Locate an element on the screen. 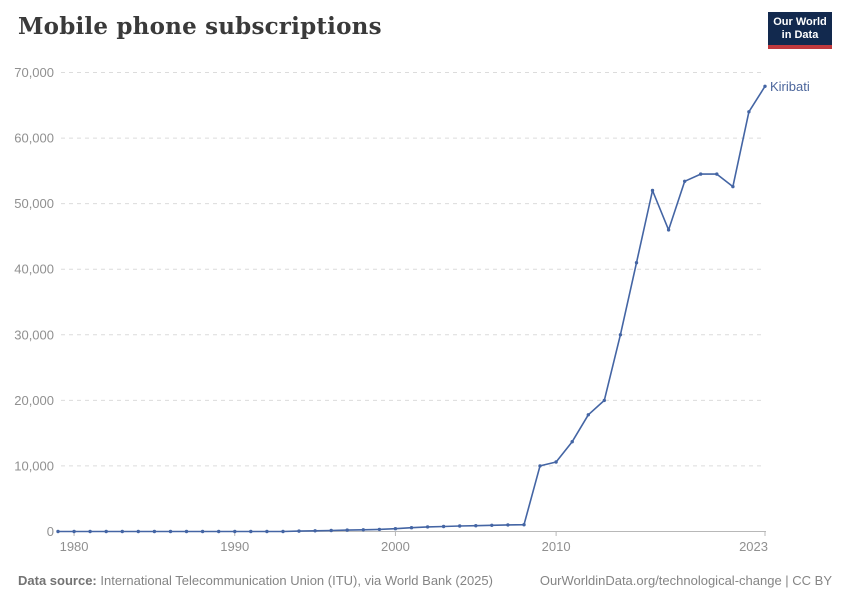 The width and height of the screenshot is (850, 600). y-axis-tick-label: 10,000 is located at coordinates (34, 465).